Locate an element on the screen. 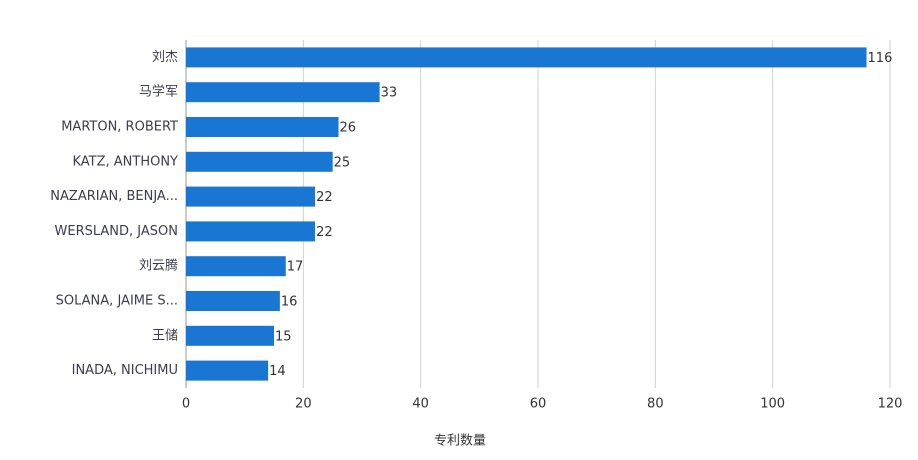  data-label: 25 is located at coordinates (342, 162).